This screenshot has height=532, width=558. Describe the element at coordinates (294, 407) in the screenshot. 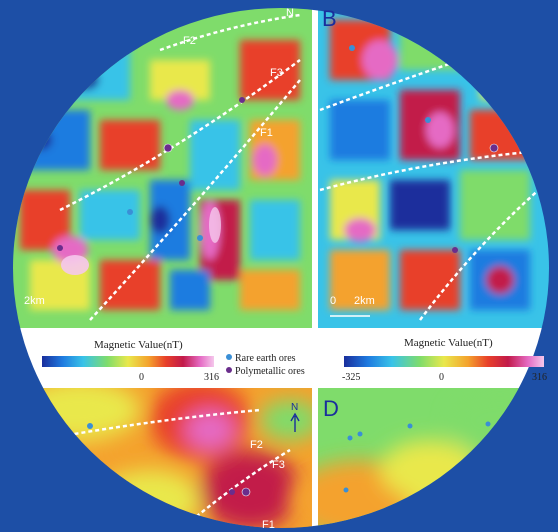

I see `north-label-c: N` at that location.